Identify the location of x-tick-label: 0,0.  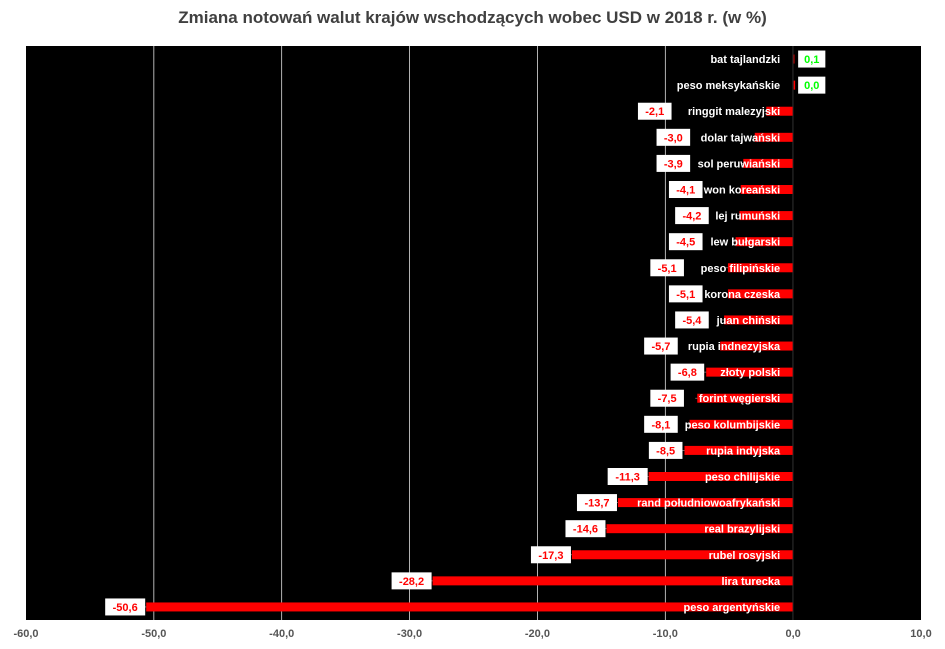
(792, 634).